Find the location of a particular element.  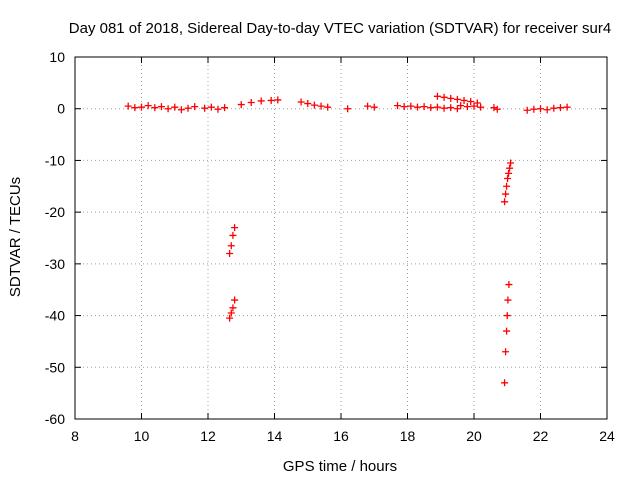

series-arc-d is located at coordinates (232, 309).